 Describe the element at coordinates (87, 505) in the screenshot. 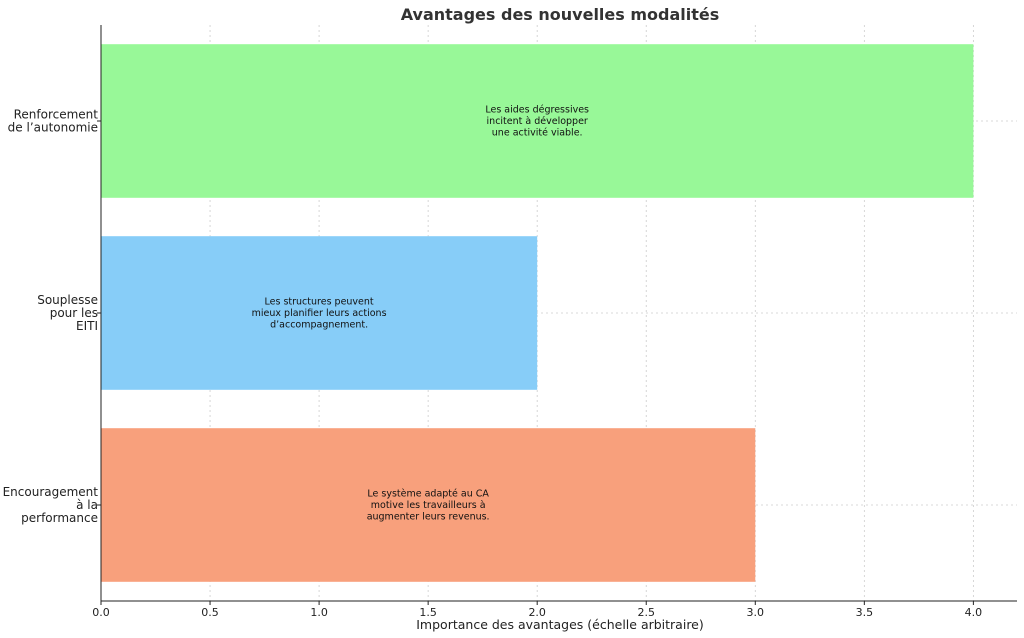

I see `category-label-line: à la` at that location.